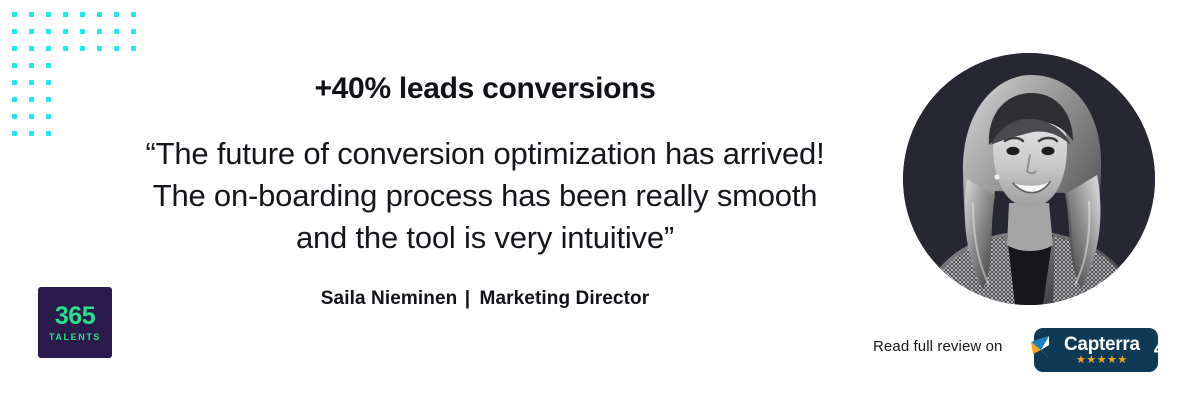 This screenshot has width=1200, height=400. I want to click on logo-number: 365, so click(75, 315).